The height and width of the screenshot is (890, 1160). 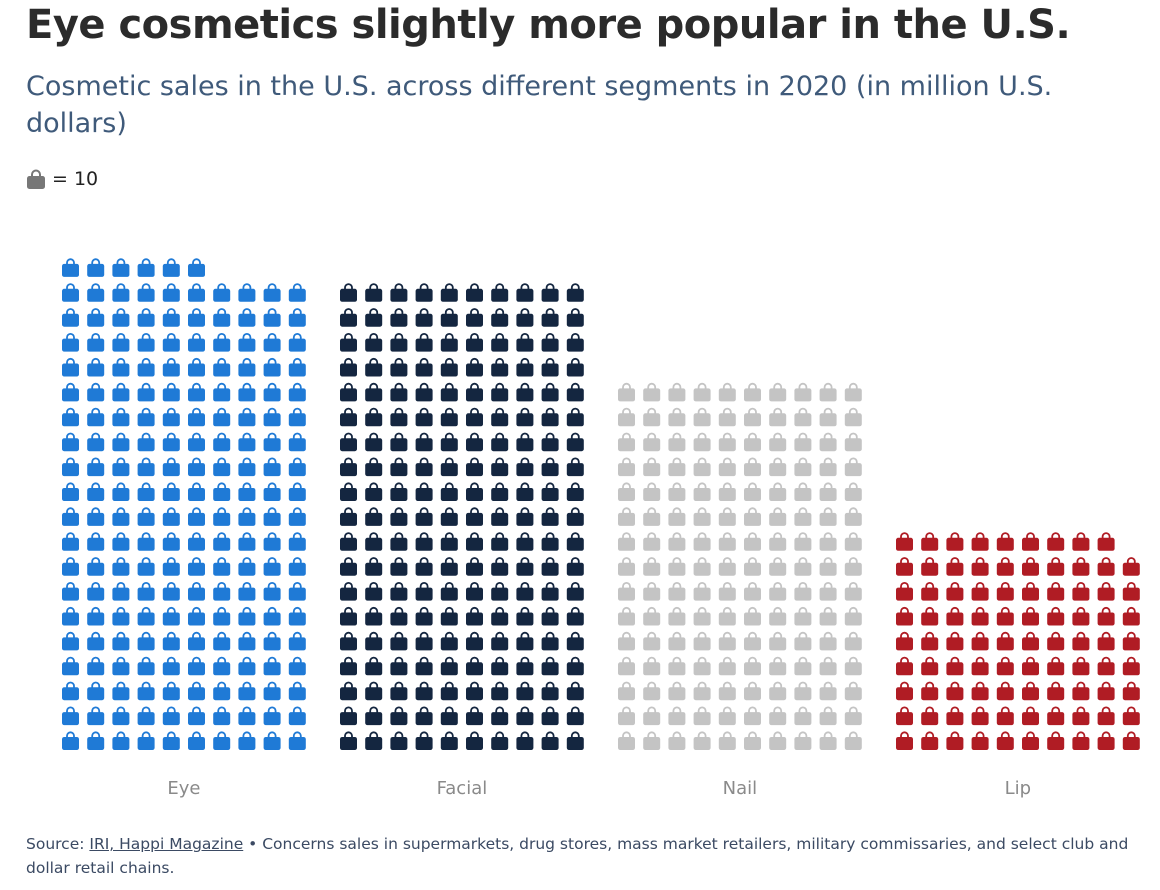 I want to click on category-label: Nail, so click(x=740, y=788).